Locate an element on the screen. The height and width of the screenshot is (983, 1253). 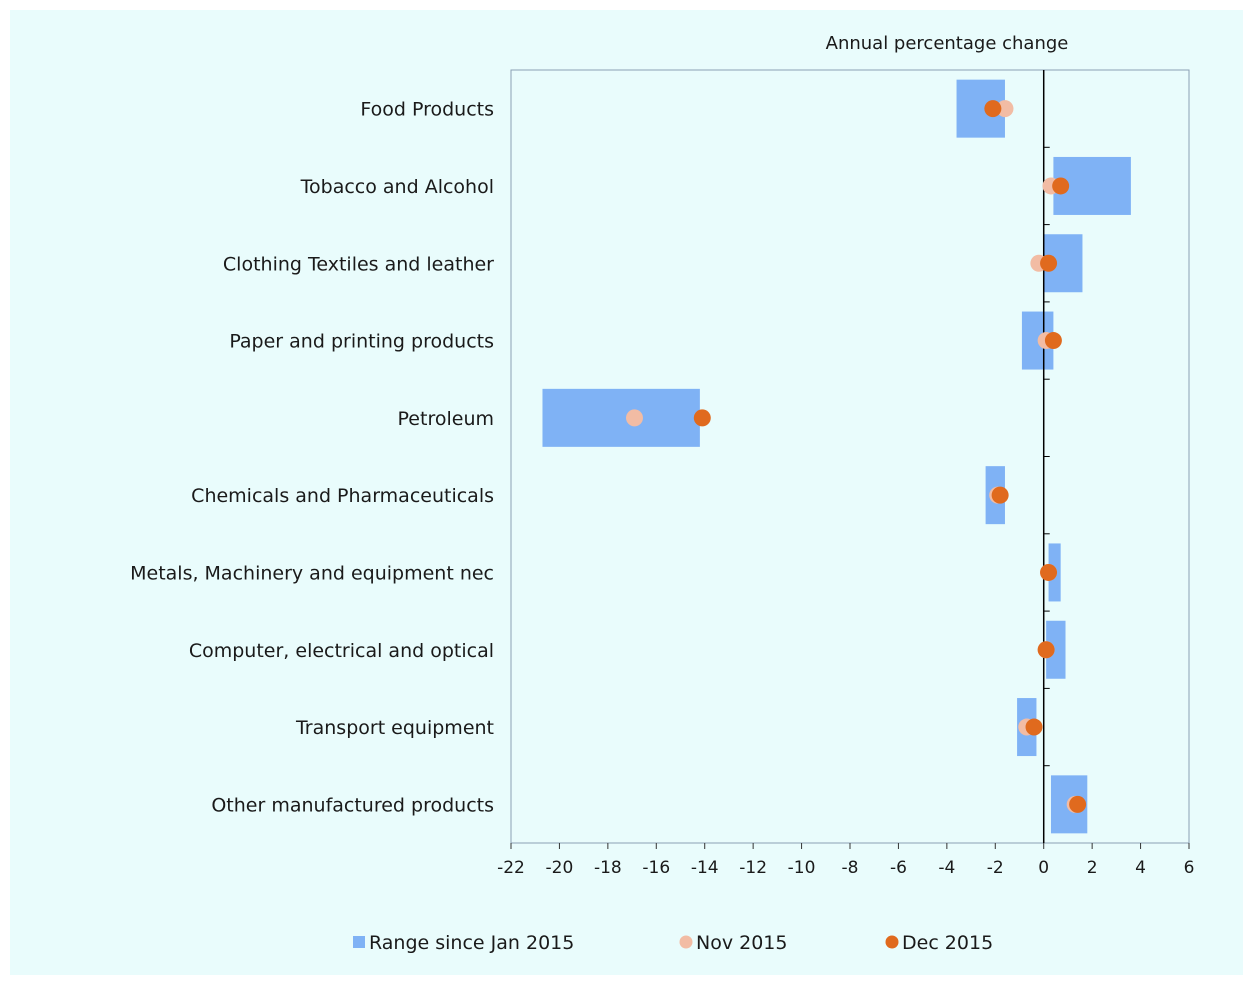
x-tick-label: 0 is located at coordinates (1043, 868).